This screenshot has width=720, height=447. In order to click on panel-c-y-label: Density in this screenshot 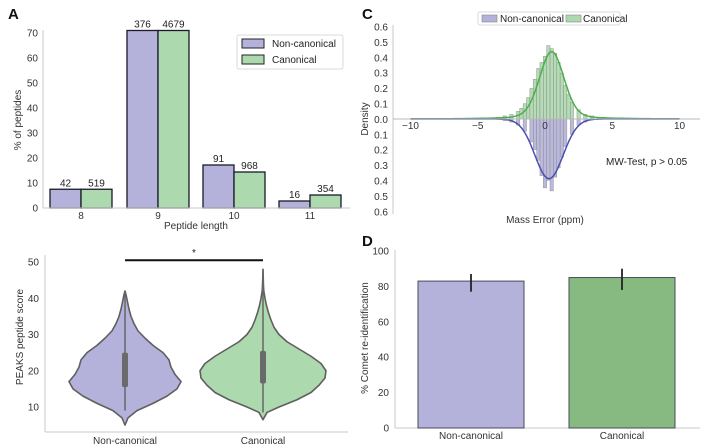, I will do `click(365, 118)`.